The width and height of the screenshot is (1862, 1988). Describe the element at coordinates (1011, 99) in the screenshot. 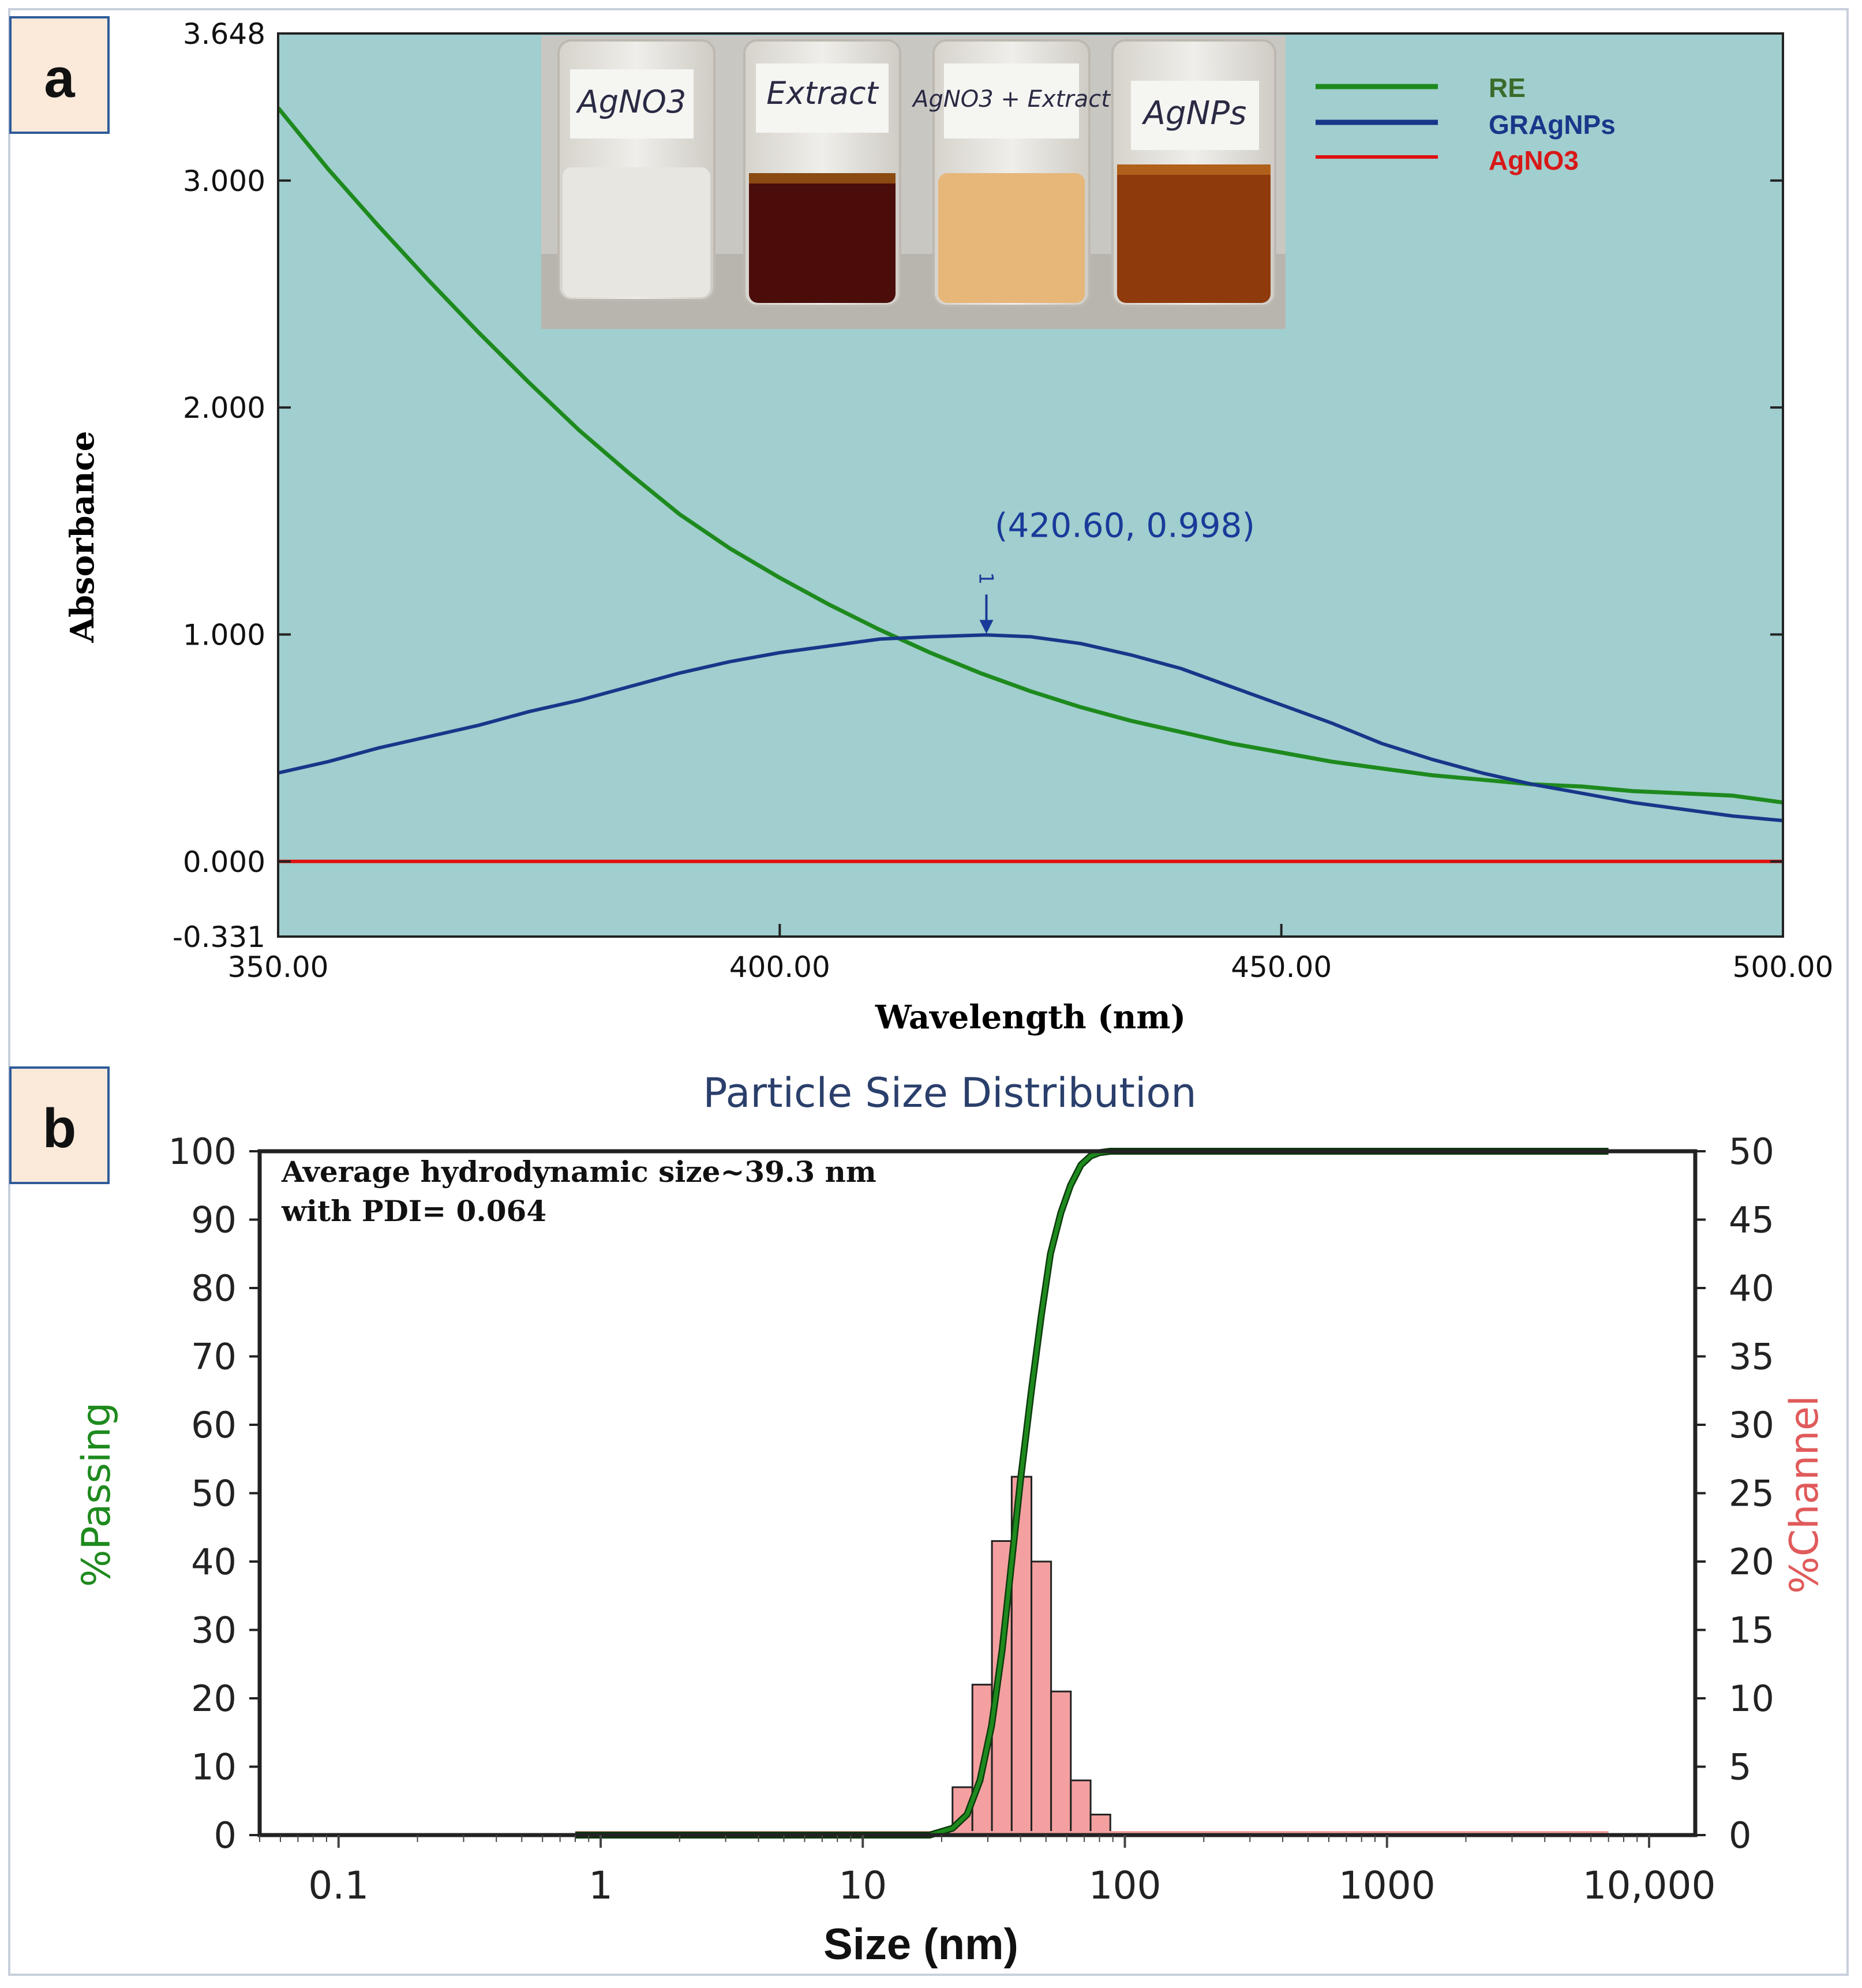

I see `vial-label-agno3-extract: AgNO3 + Extract` at that location.